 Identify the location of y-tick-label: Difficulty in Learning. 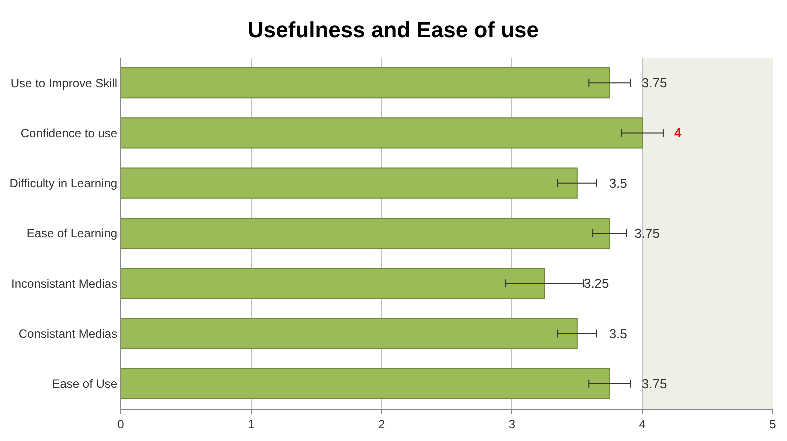
(64, 183).